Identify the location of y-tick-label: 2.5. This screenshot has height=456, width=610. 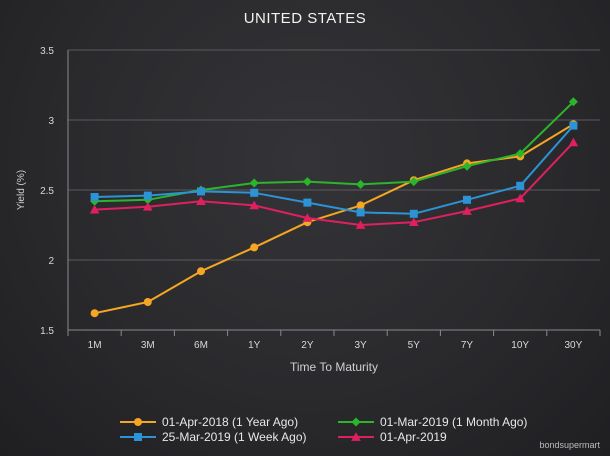
(47, 191).